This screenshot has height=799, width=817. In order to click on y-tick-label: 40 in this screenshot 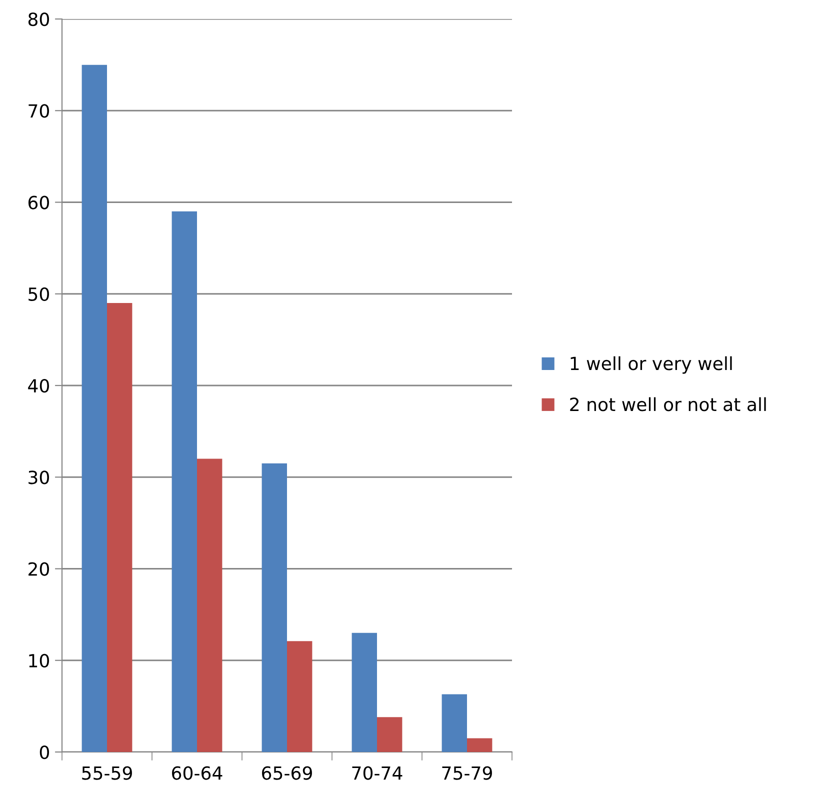, I will do `click(38, 385)`.